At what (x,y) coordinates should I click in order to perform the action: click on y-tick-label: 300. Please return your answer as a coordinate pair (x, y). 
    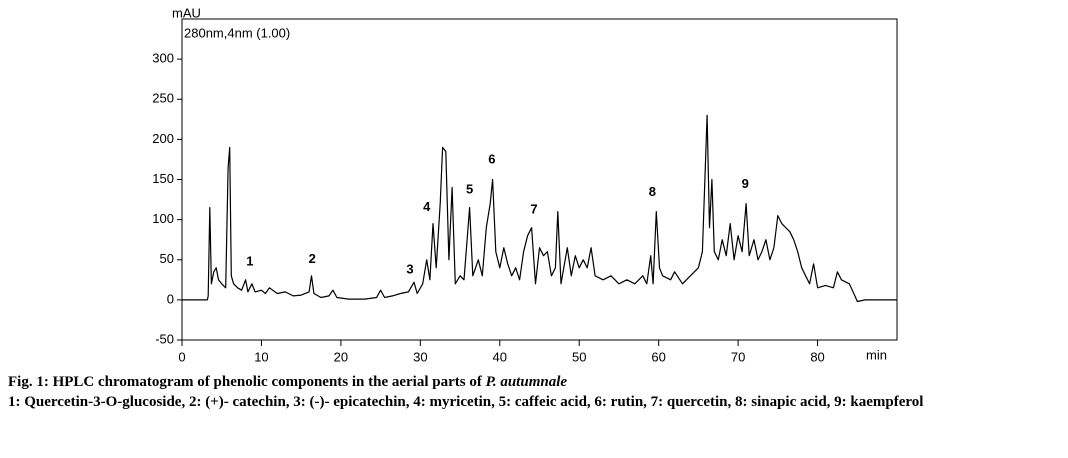
    Looking at the image, I should click on (163, 58).